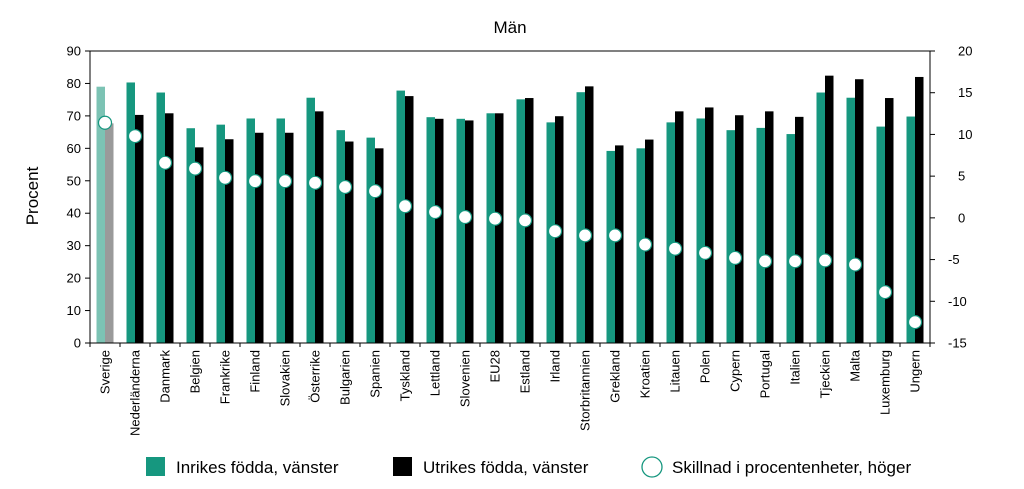  What do you see at coordinates (525, 371) in the screenshot?
I see `x-category-label: Estland` at bounding box center [525, 371].